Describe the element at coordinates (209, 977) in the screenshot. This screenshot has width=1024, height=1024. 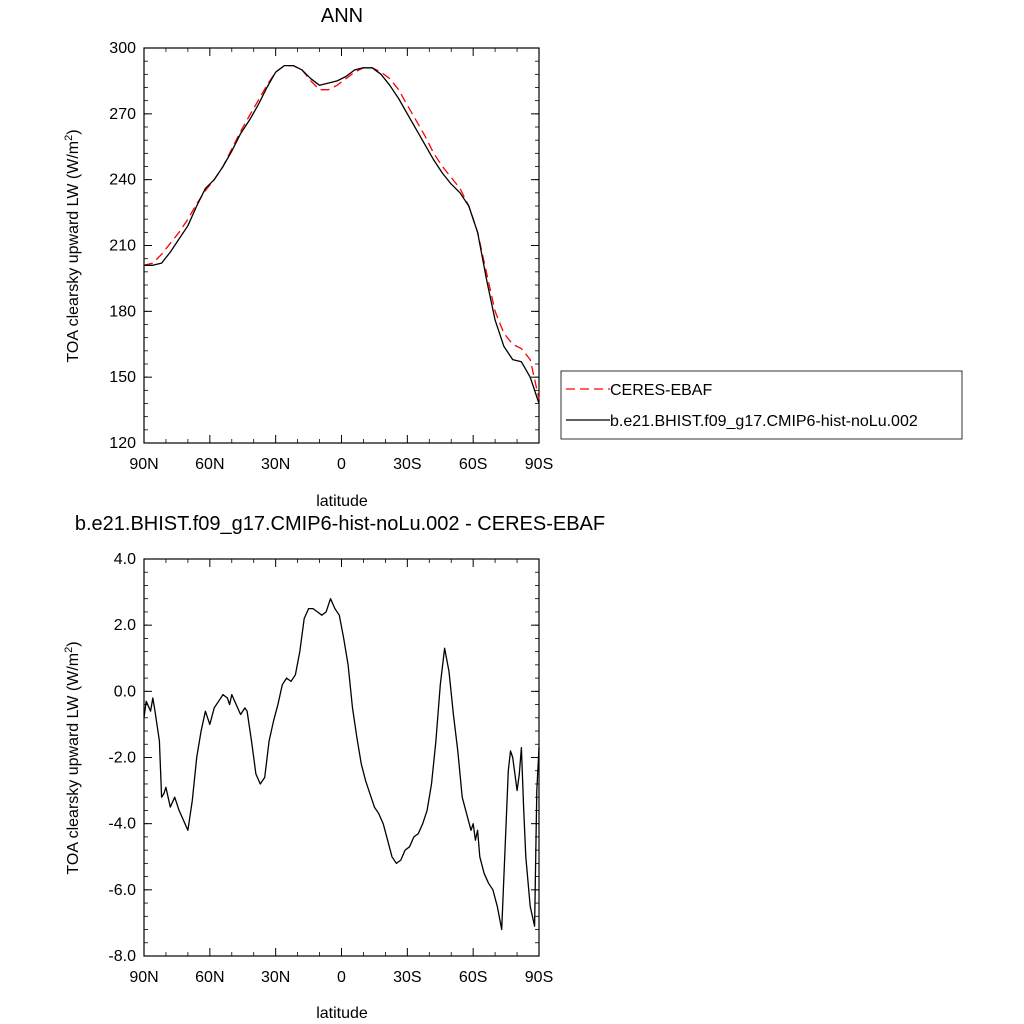
I see `bottom-x-tick-label: 60N` at that location.